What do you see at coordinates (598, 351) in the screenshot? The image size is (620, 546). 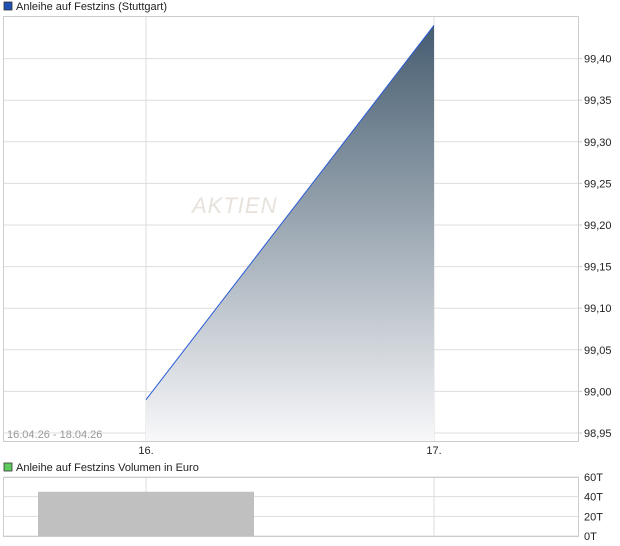 I see `y-tick-label: 99,05` at bounding box center [598, 351].